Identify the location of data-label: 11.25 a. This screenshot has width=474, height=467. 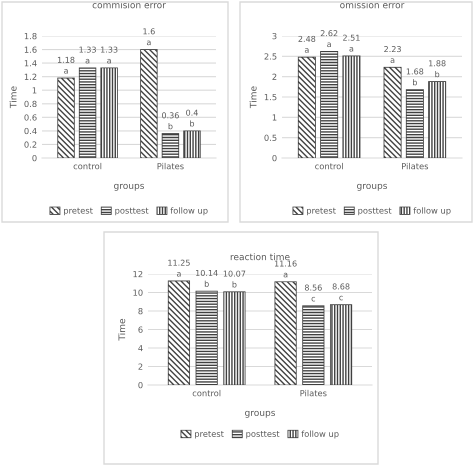
(179, 268).